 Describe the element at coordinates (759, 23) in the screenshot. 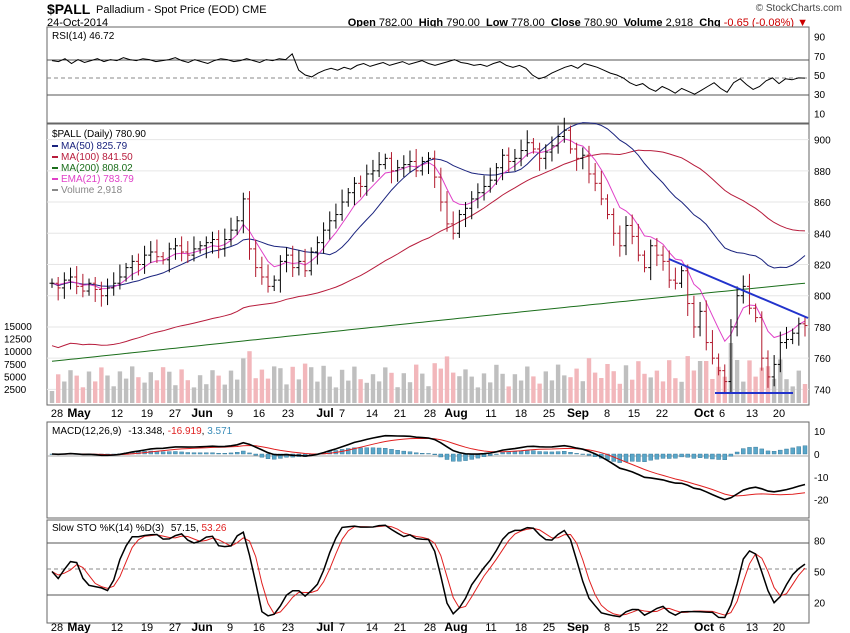

I see `change-value: -0.65 (-0.08%)` at that location.